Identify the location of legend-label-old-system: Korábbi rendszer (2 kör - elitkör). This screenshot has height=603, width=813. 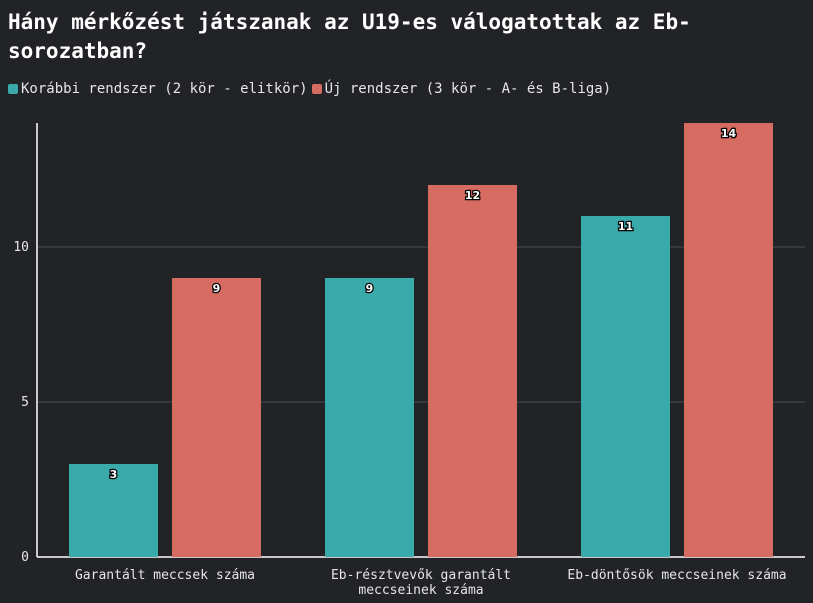
(164, 89).